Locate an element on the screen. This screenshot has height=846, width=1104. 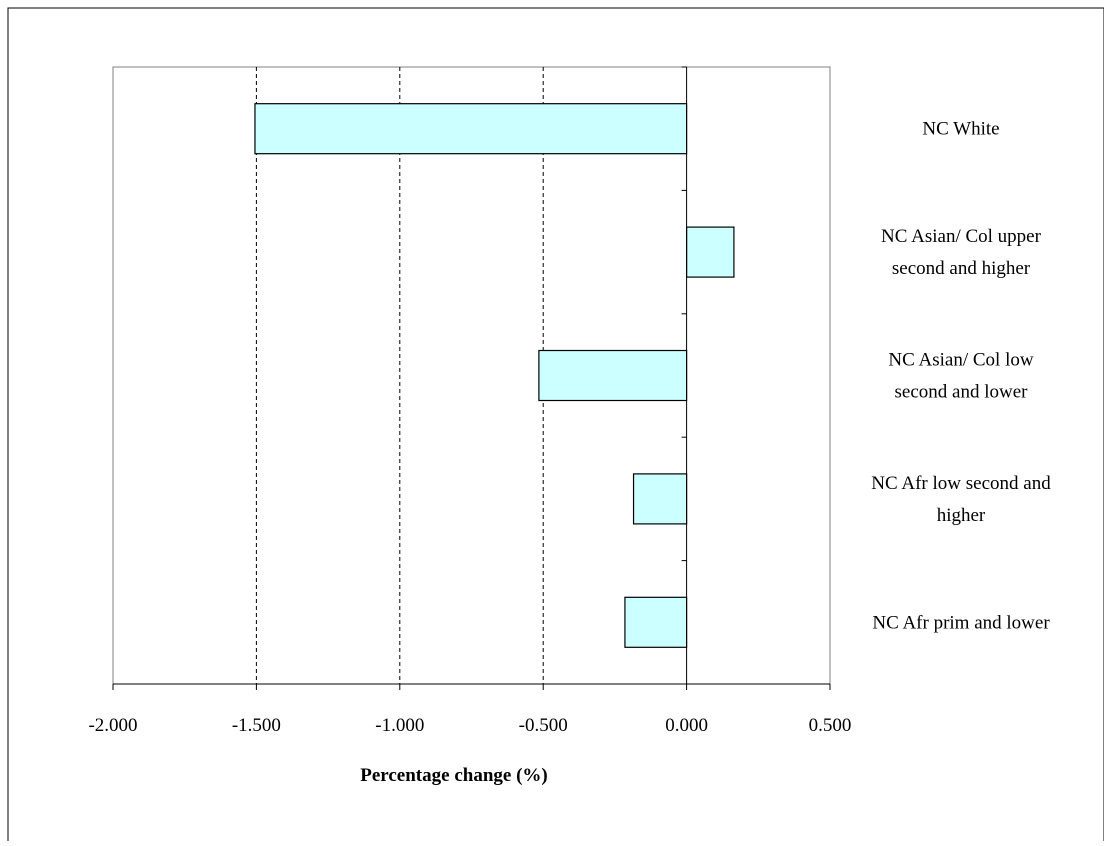
category-label: NC Asian/ Col upper second and higher is located at coordinates (961, 252).